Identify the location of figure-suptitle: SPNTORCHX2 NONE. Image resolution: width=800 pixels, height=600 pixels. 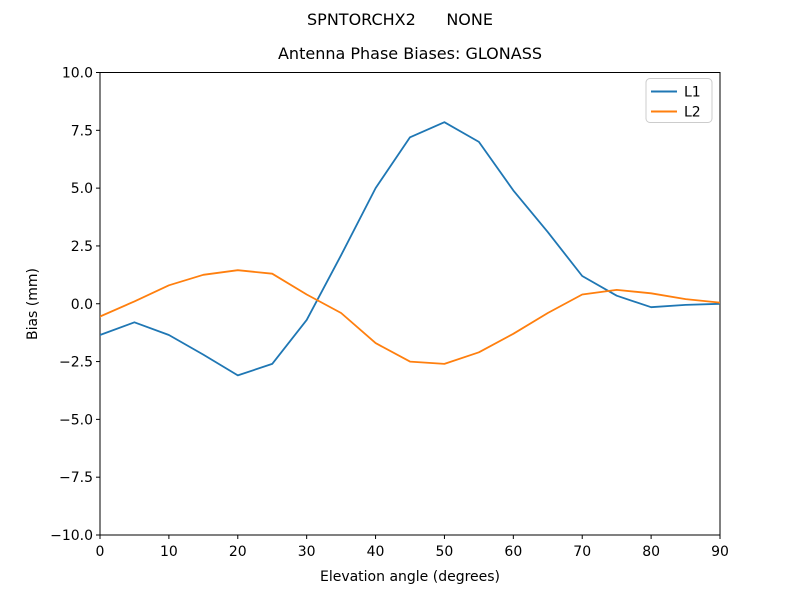
(400, 19).